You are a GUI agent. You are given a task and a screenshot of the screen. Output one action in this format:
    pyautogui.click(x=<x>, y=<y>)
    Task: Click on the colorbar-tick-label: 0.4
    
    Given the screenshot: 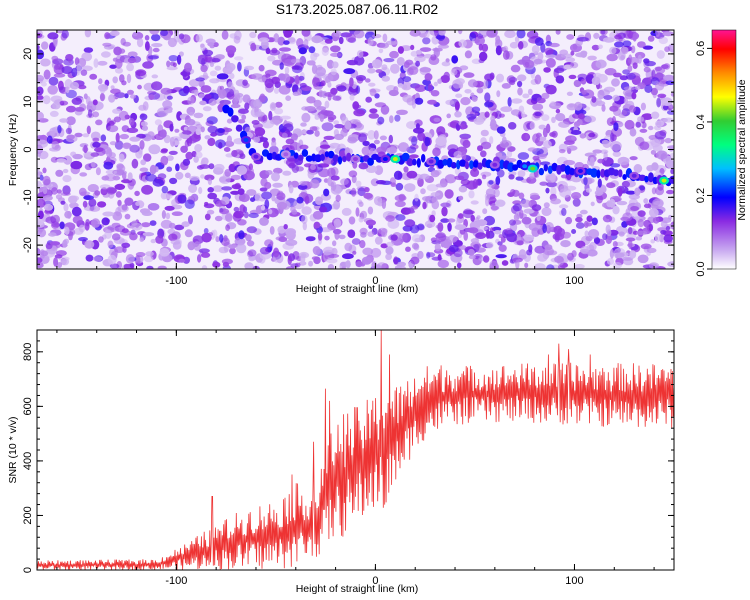 What is the action you would take?
    pyautogui.click(x=701, y=121)
    